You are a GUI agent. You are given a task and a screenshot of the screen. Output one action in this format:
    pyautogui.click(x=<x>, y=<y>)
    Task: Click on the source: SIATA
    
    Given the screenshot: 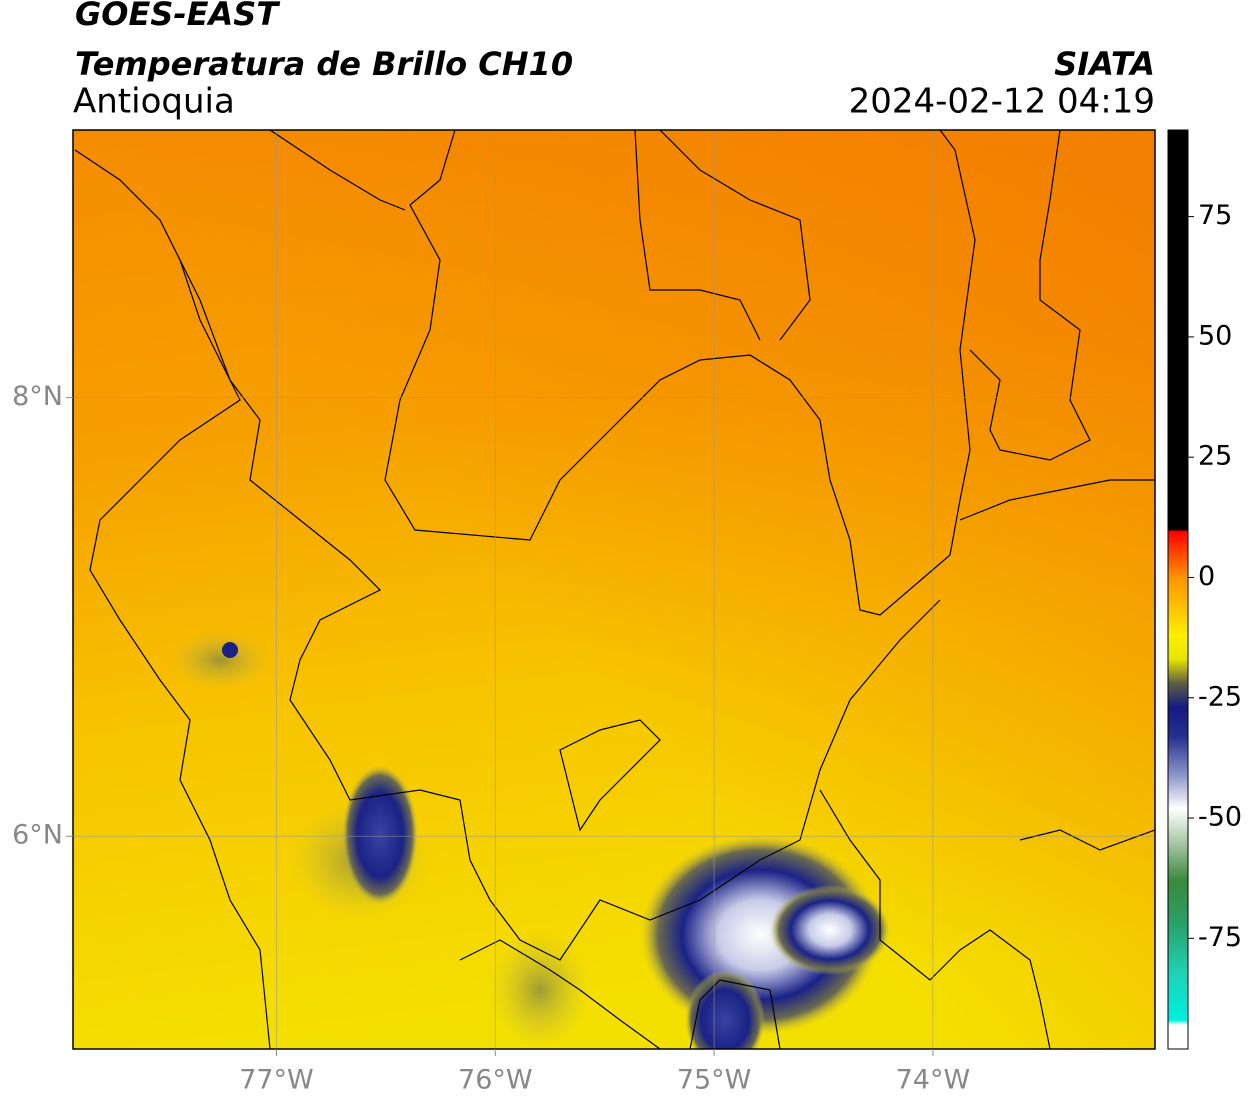 What is the action you would take?
    pyautogui.click(x=1104, y=64)
    